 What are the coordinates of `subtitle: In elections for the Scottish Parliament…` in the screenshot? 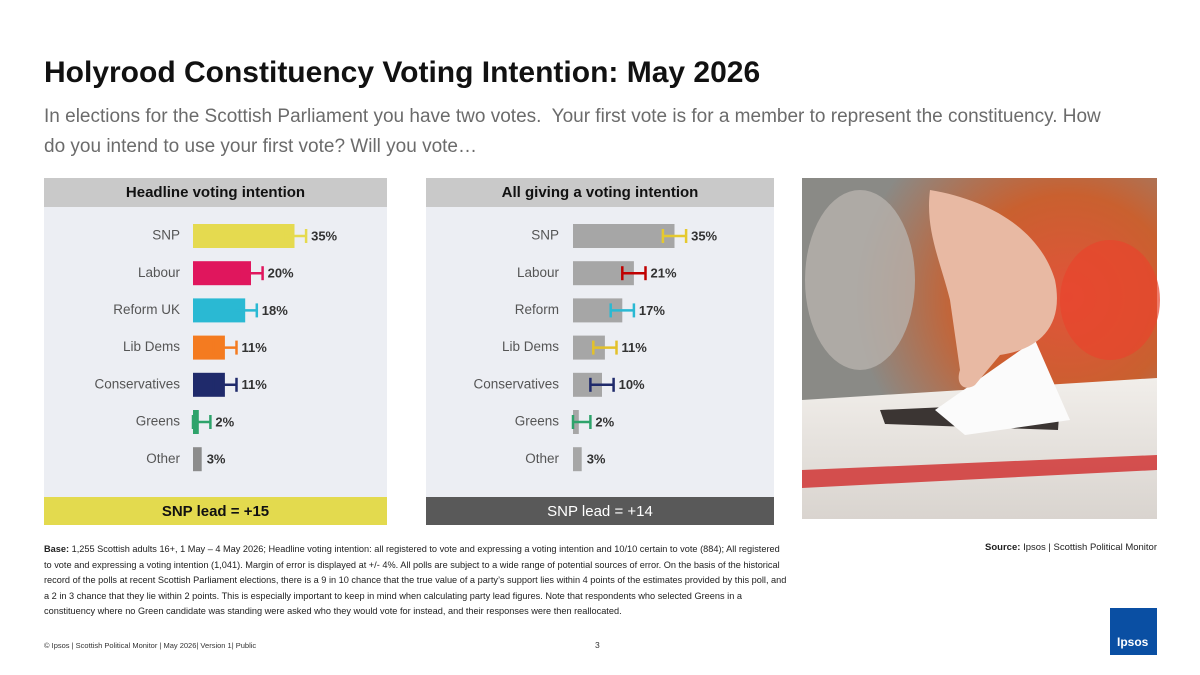 It's located at (575, 131).